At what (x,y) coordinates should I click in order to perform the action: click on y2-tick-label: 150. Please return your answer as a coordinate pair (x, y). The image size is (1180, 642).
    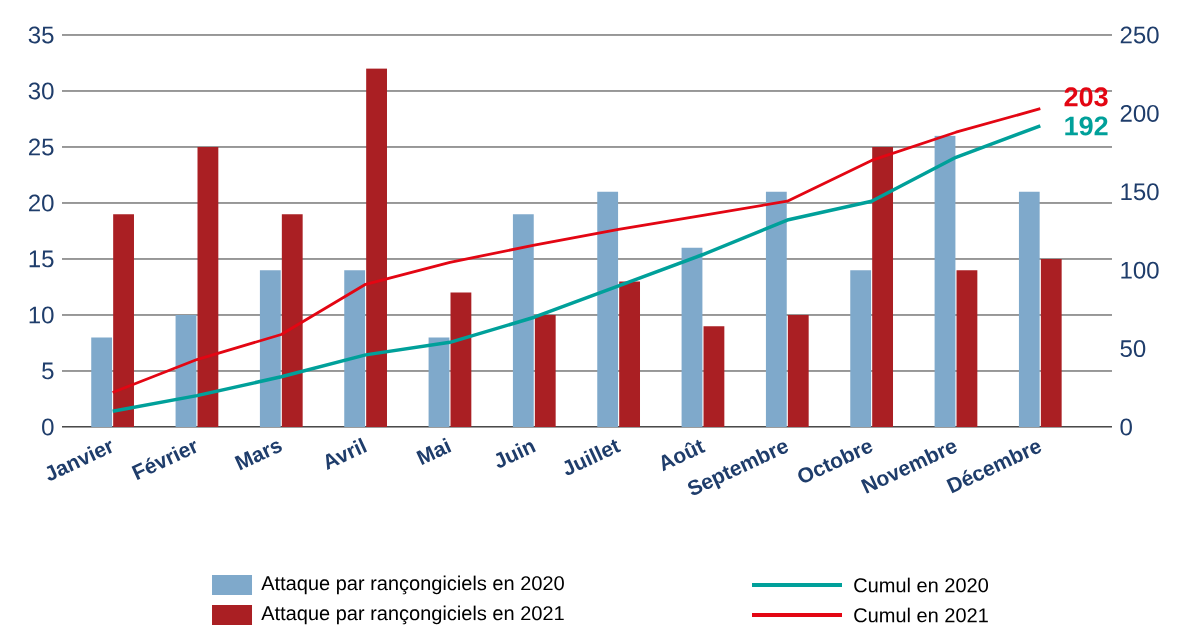
    Looking at the image, I should click on (1140, 192).